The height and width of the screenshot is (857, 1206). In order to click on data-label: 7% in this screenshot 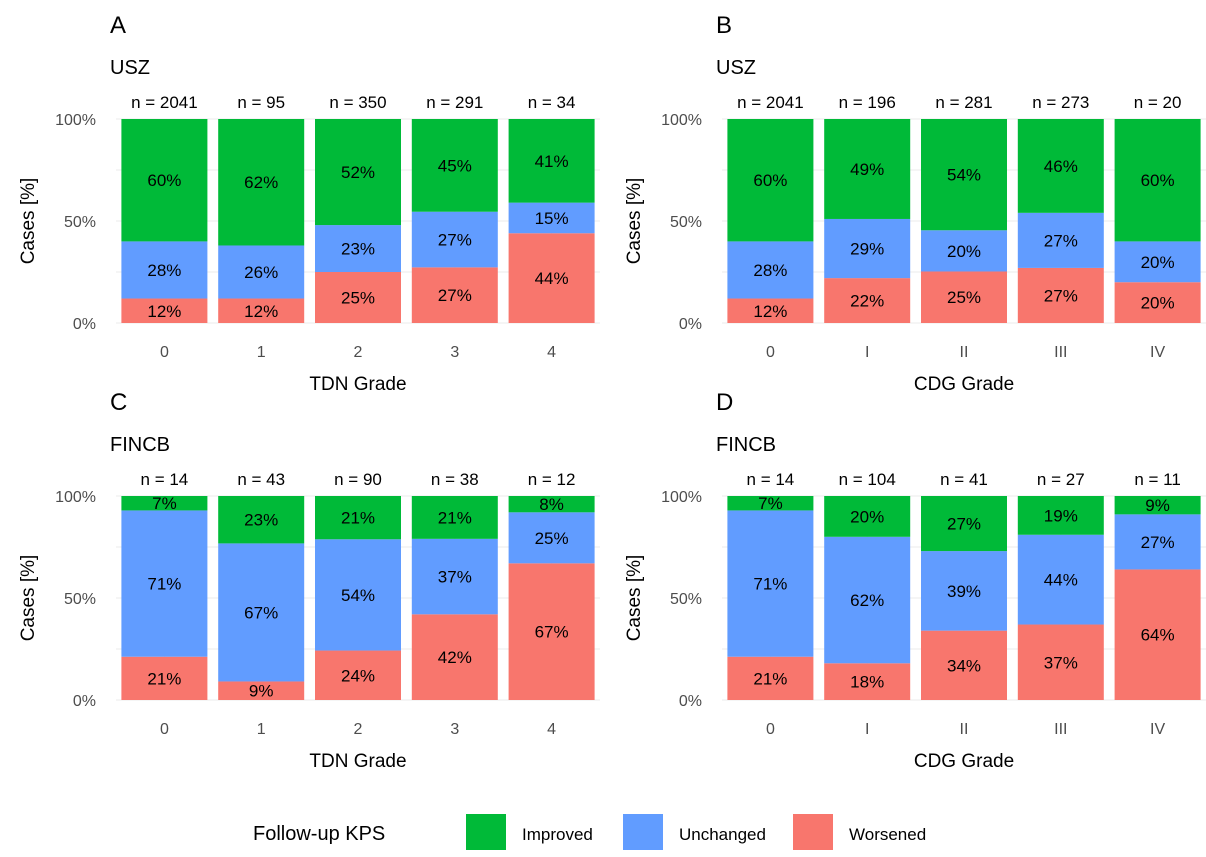, I will do `click(164, 503)`.